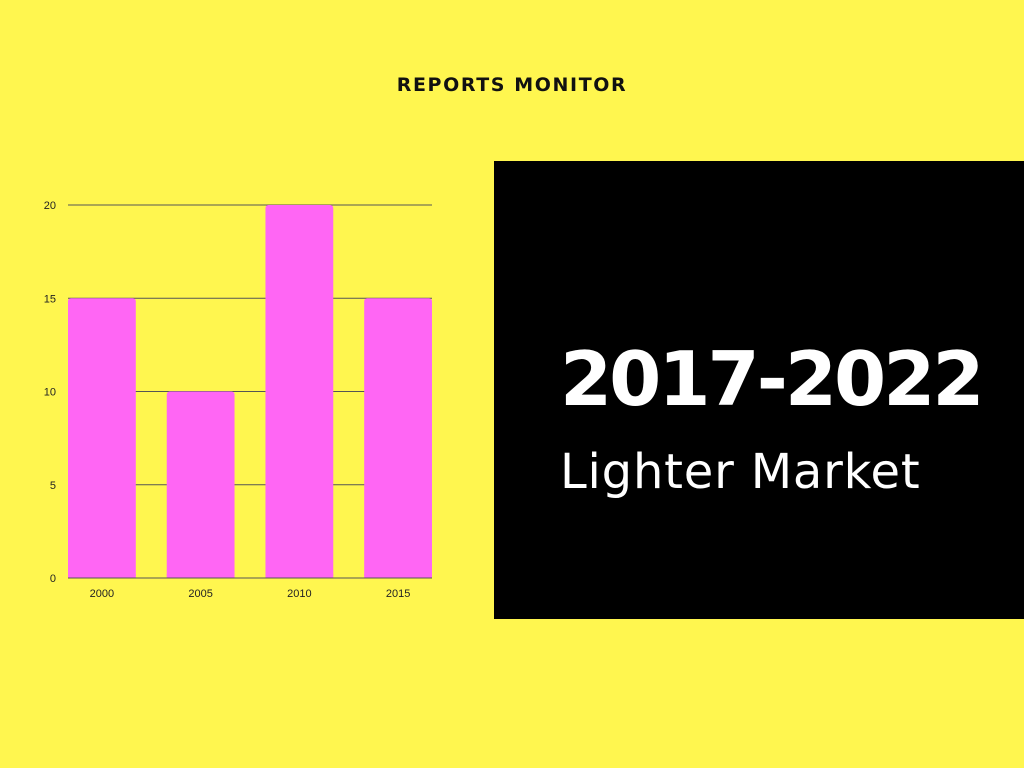 The width and height of the screenshot is (1024, 768). What do you see at coordinates (50, 206) in the screenshot?
I see `y-tick-label: 20` at bounding box center [50, 206].